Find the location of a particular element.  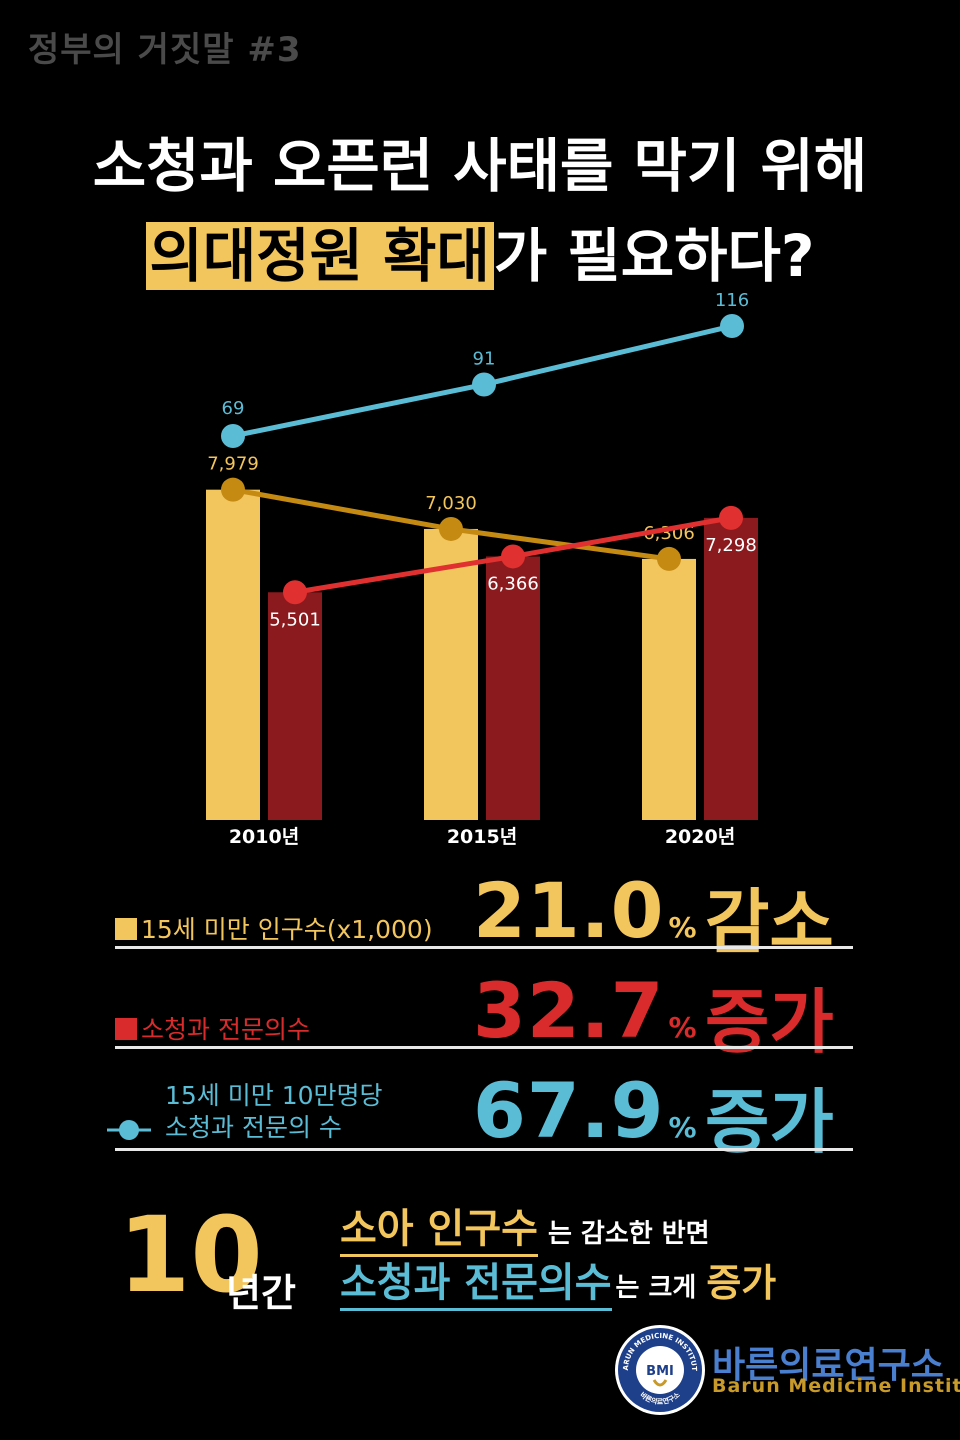

x-tick-label-1: 2015년 is located at coordinates (482, 837).